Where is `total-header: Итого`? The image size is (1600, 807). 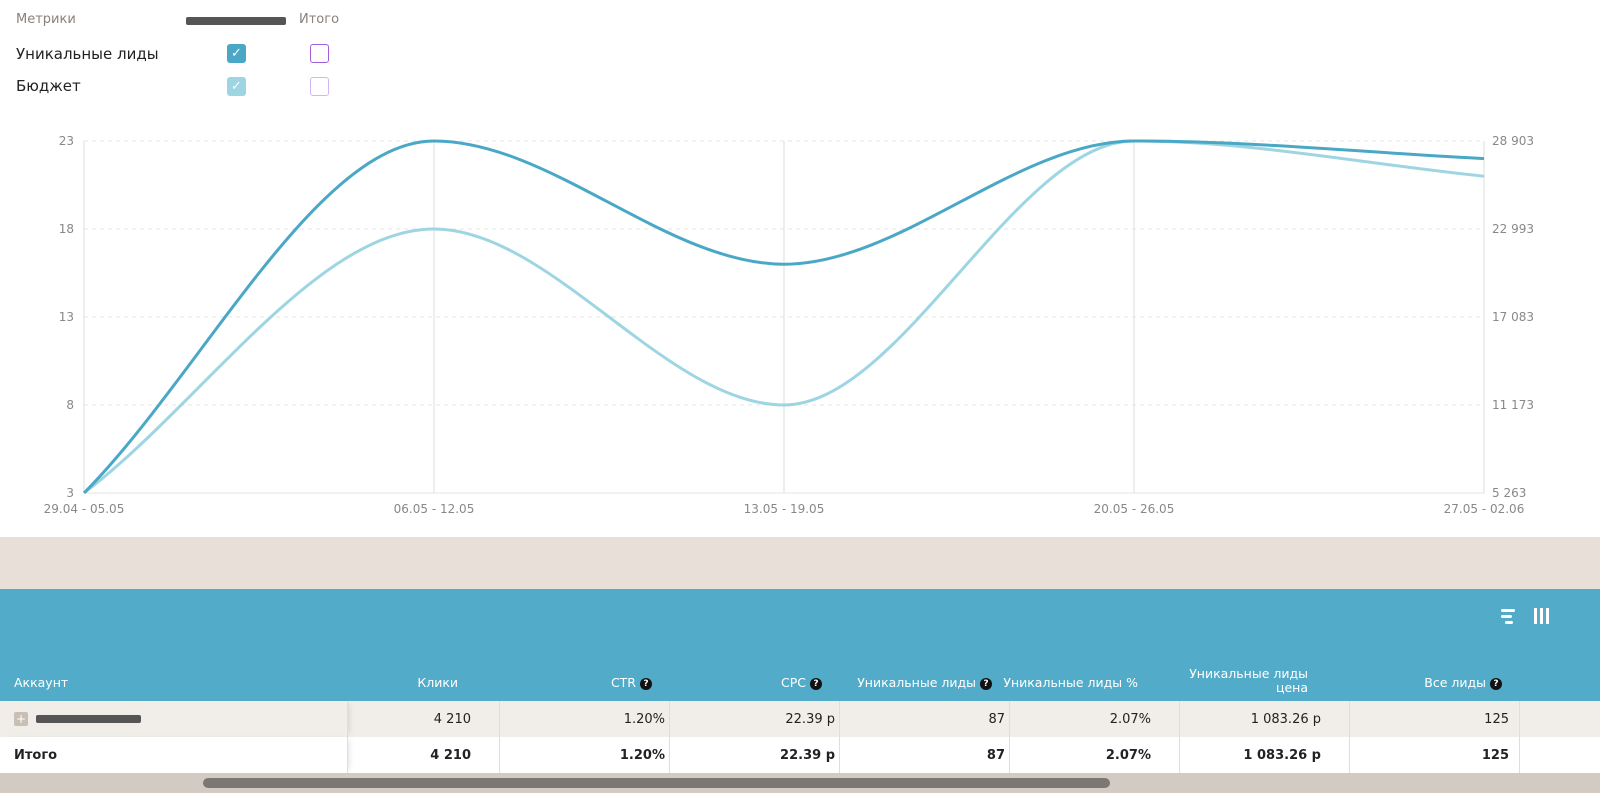 total-header: Итого is located at coordinates (319, 19).